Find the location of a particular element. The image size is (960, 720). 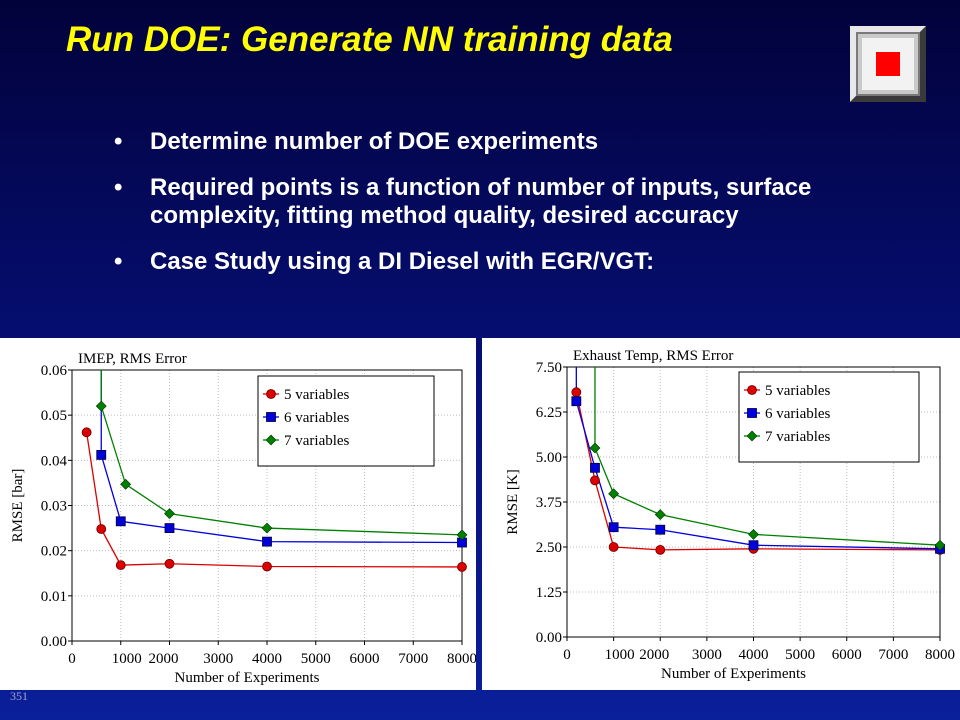

page-number: 351 is located at coordinates (19, 696).